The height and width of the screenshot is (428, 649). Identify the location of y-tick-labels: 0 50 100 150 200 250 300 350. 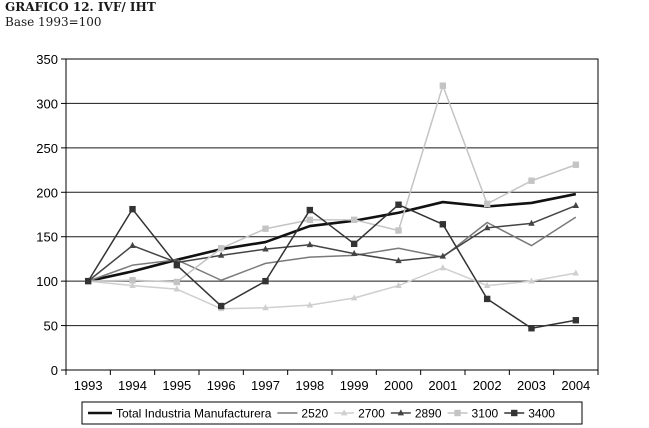
(47, 215).